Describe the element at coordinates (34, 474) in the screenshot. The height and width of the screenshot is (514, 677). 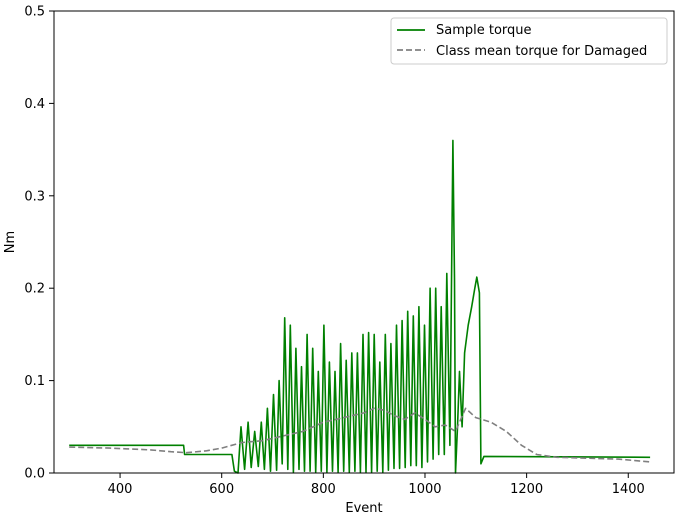
I see `y-tick-label-0.0: 0.0` at that location.